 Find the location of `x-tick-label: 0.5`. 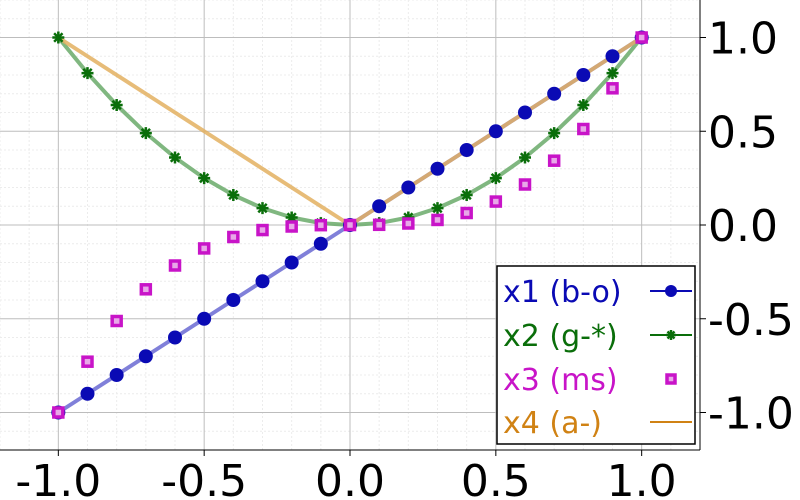

x-tick-label: 0.5 is located at coordinates (496, 478).